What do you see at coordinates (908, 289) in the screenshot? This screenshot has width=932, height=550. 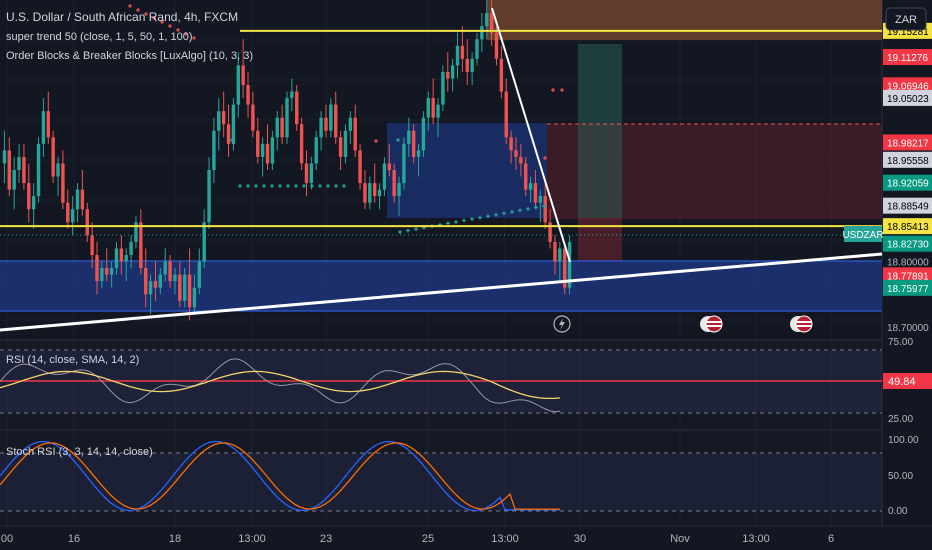 I see `price-label: 18.75977` at bounding box center [908, 289].